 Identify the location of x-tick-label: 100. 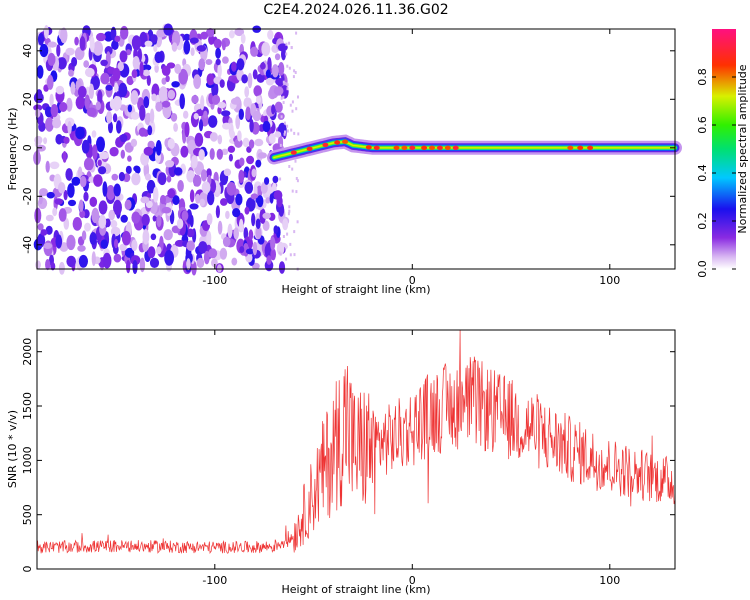
(609, 580).